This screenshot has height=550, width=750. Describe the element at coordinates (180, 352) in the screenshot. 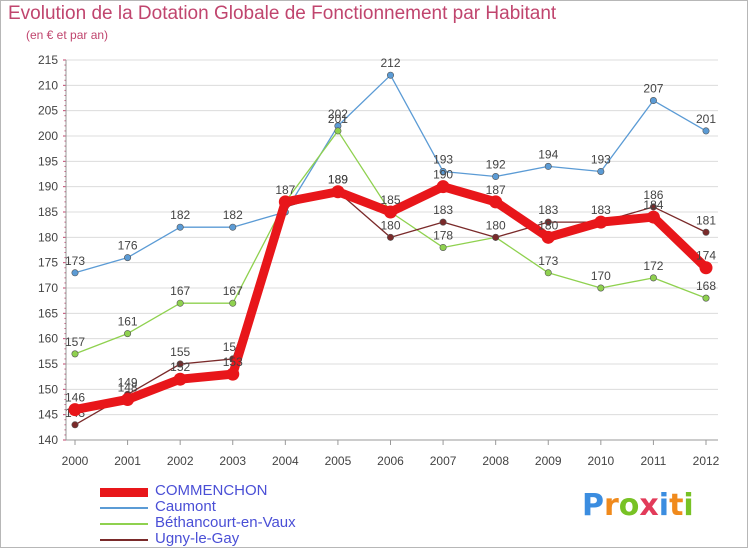

I see `data-label: 155` at that location.